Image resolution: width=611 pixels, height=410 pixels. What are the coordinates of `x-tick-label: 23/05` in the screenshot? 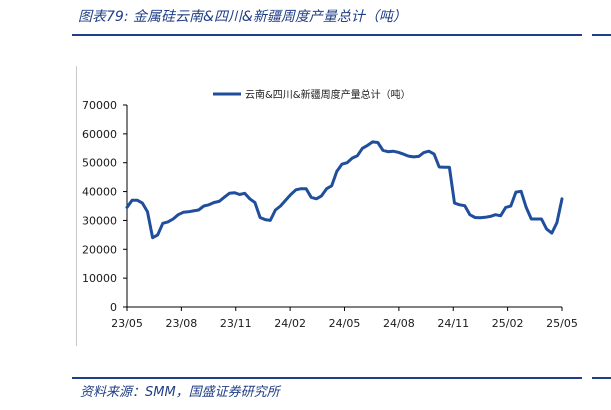 It's located at (127, 323).